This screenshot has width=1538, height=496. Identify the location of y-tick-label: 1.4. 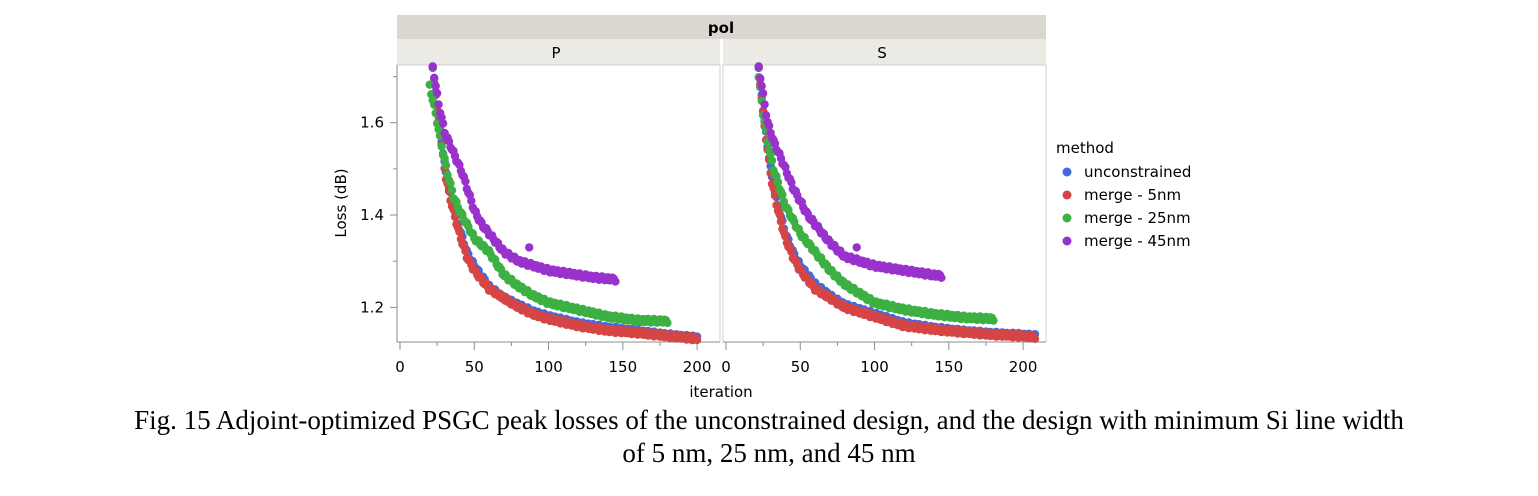
(372, 215).